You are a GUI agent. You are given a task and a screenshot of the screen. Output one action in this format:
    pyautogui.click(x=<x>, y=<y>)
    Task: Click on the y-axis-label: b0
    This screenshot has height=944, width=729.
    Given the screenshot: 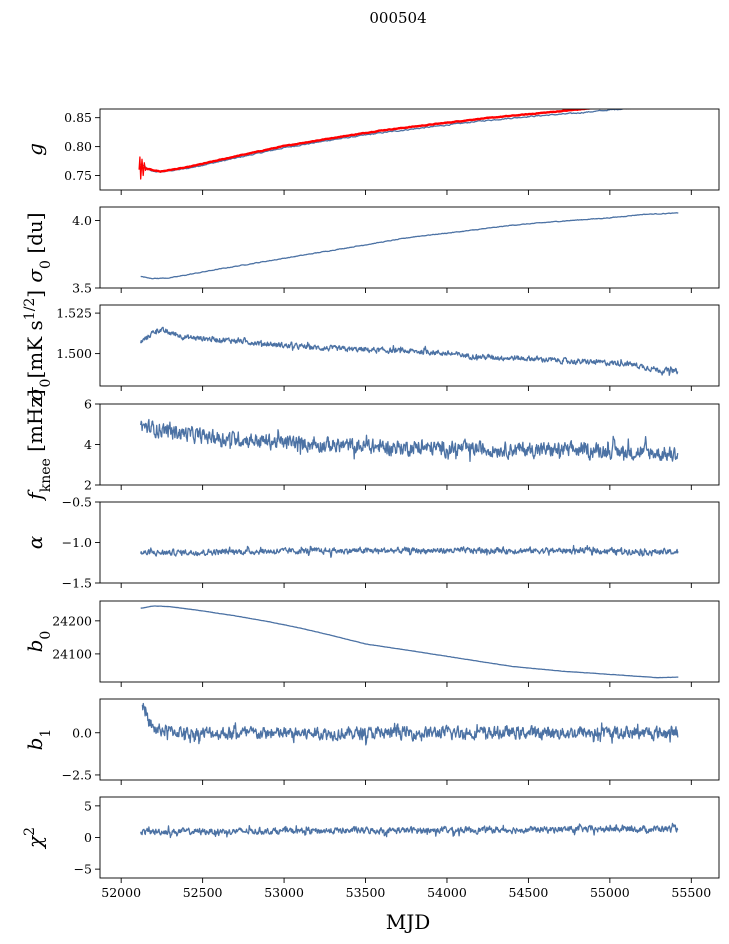 What is the action you would take?
    pyautogui.click(x=38, y=642)
    